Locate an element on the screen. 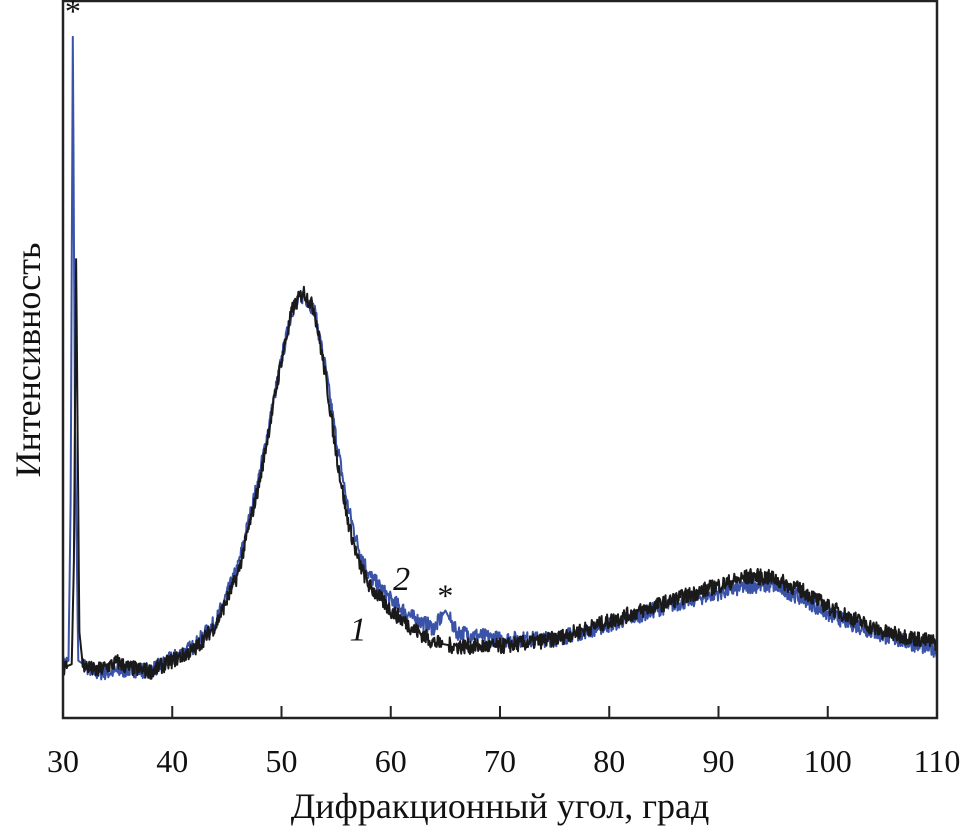  x-tick-label: 30 is located at coordinates (63, 761).